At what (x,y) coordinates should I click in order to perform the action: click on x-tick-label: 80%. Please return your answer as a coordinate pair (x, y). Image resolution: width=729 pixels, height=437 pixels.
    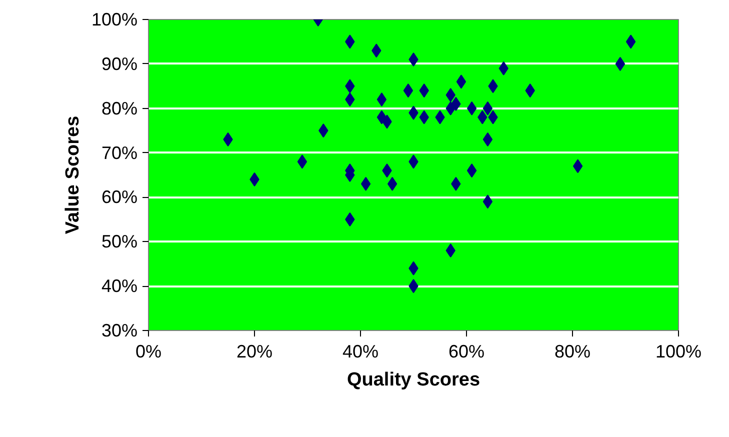
    Looking at the image, I should click on (572, 352).